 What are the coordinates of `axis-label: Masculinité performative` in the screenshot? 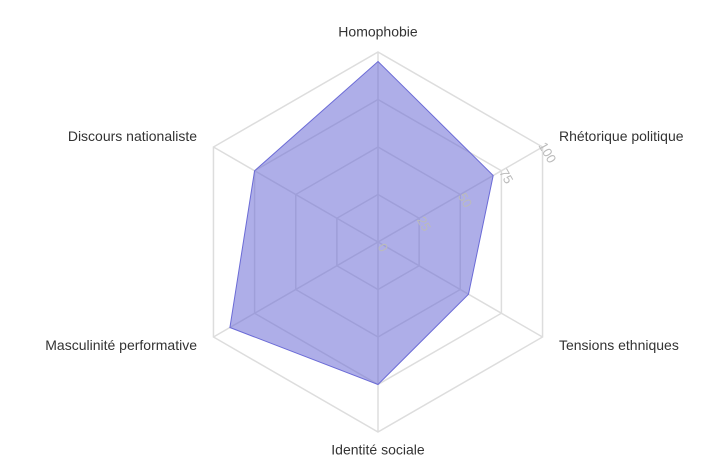 It's located at (121, 345).